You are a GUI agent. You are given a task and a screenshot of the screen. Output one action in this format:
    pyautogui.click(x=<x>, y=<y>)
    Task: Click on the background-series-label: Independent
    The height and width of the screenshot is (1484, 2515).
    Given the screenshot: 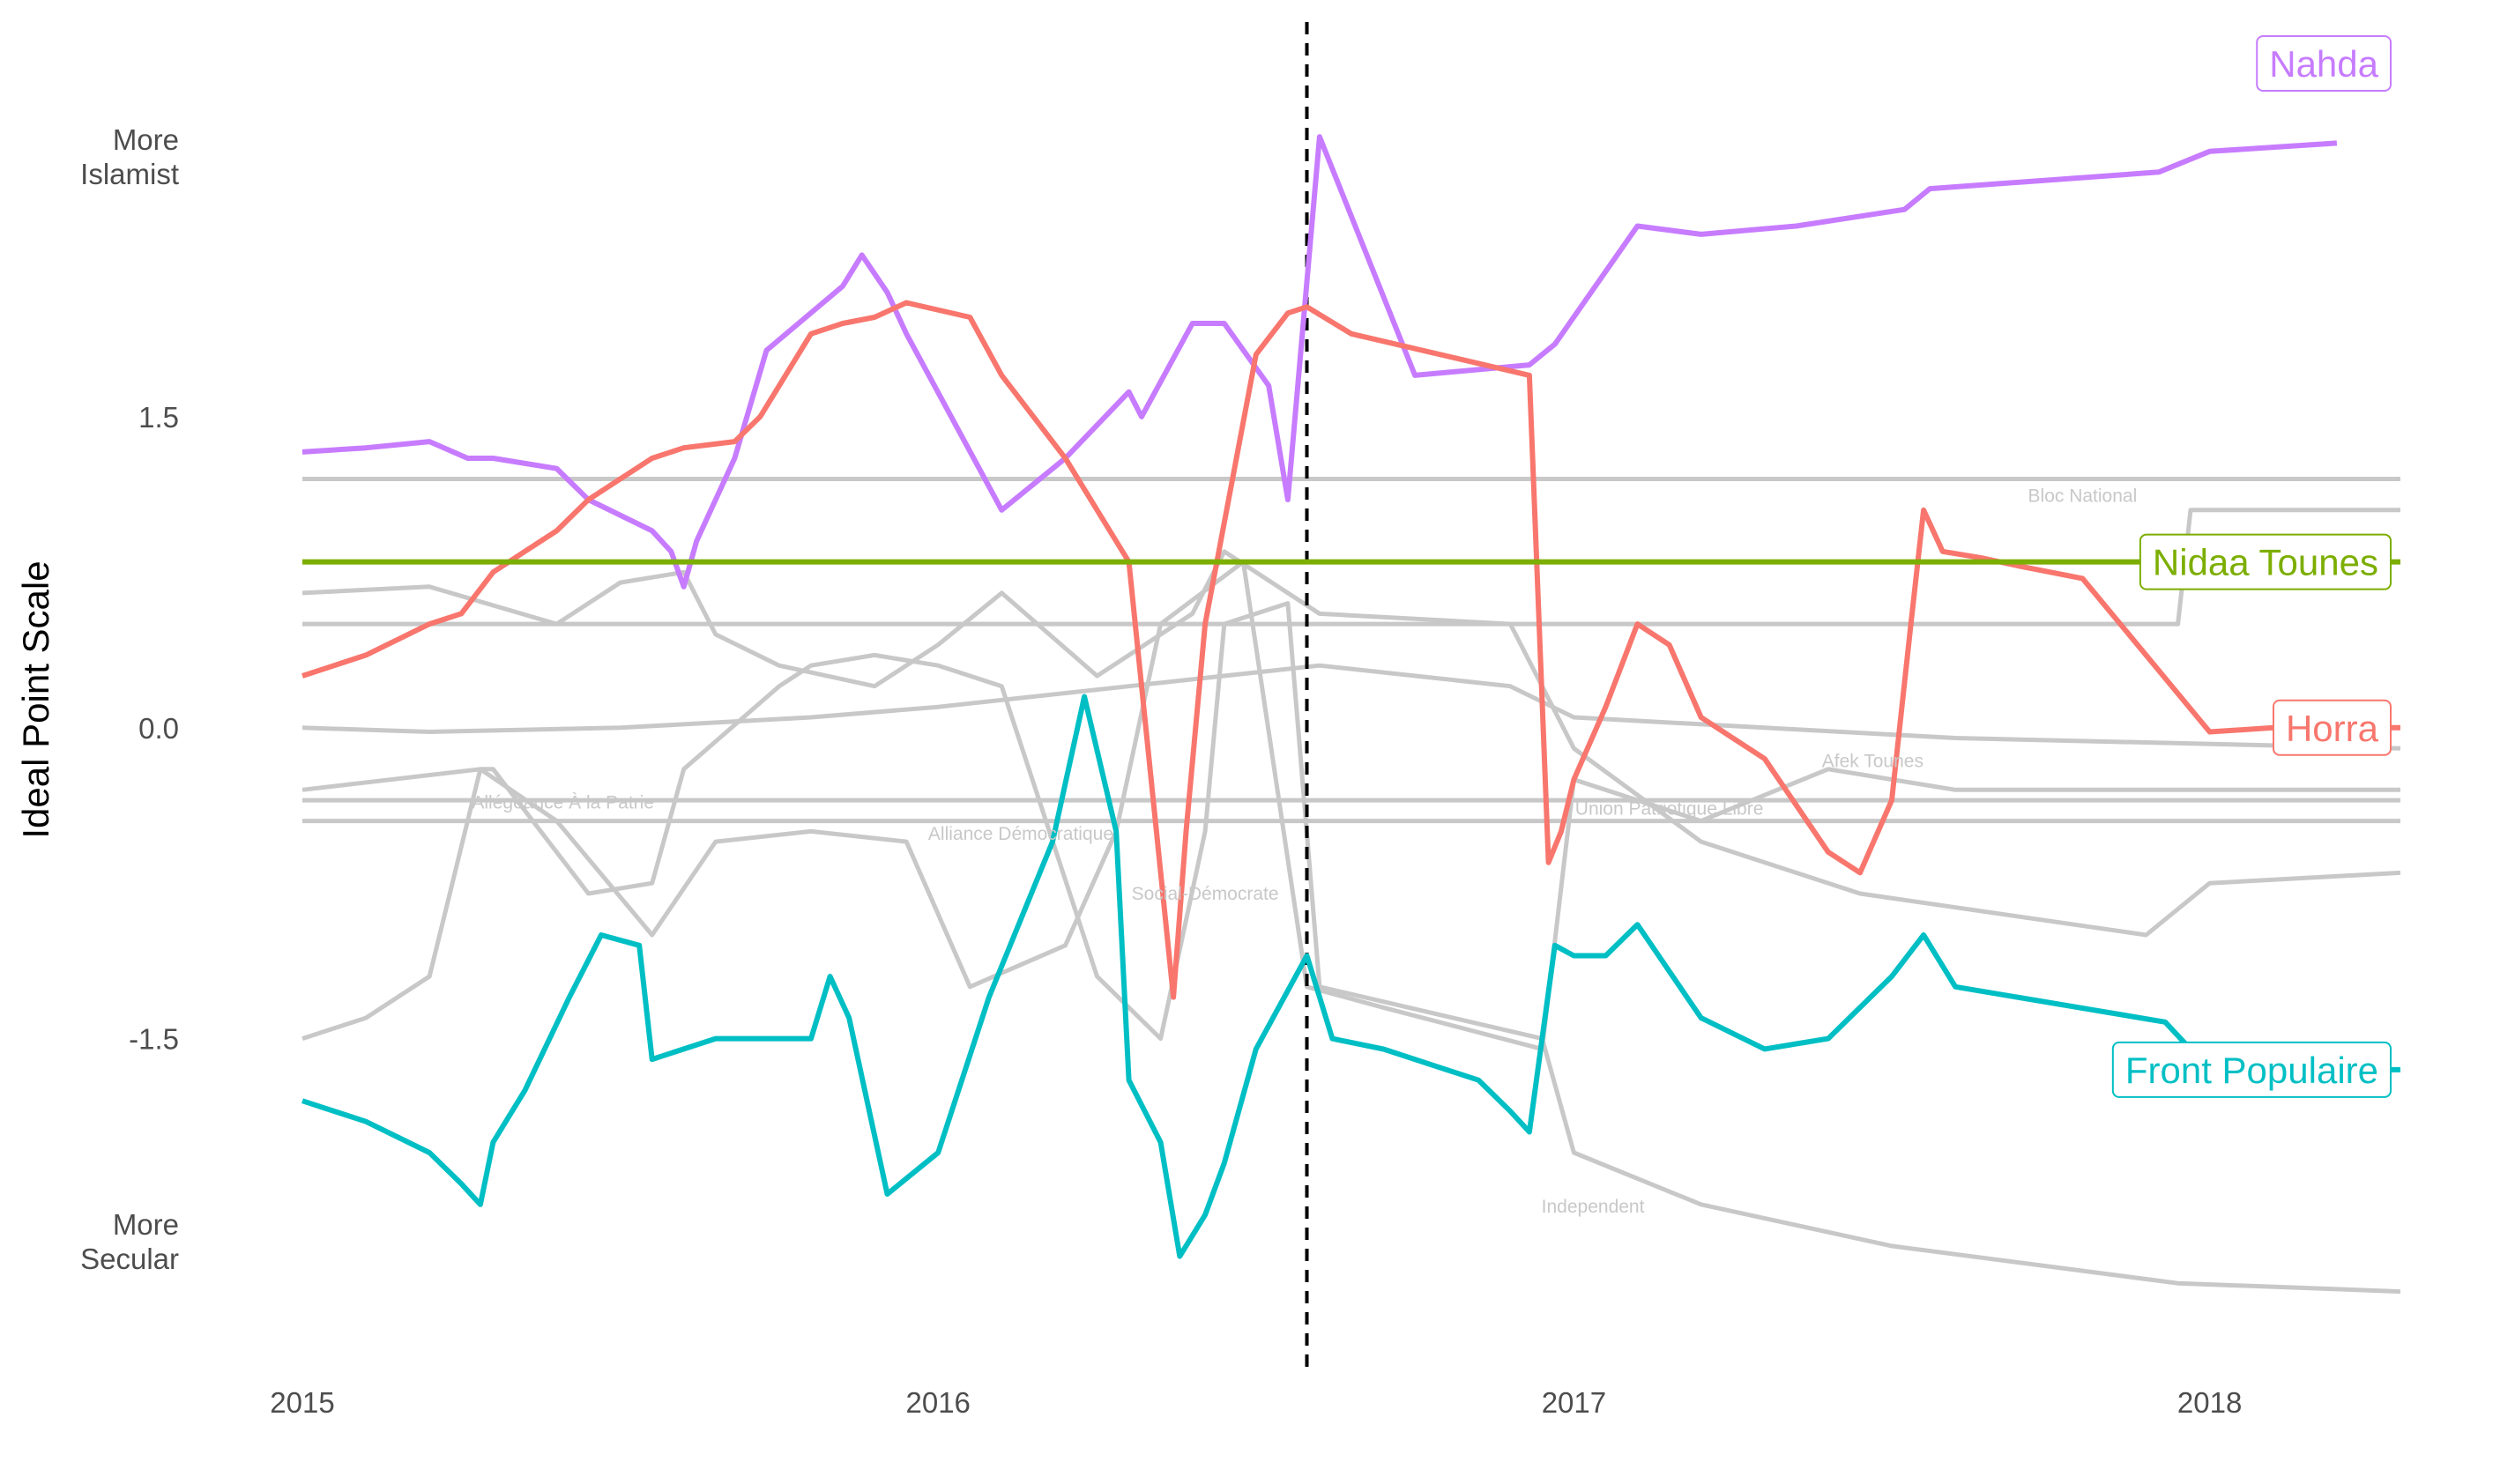 What is the action you would take?
    pyautogui.click(x=1593, y=1207)
    